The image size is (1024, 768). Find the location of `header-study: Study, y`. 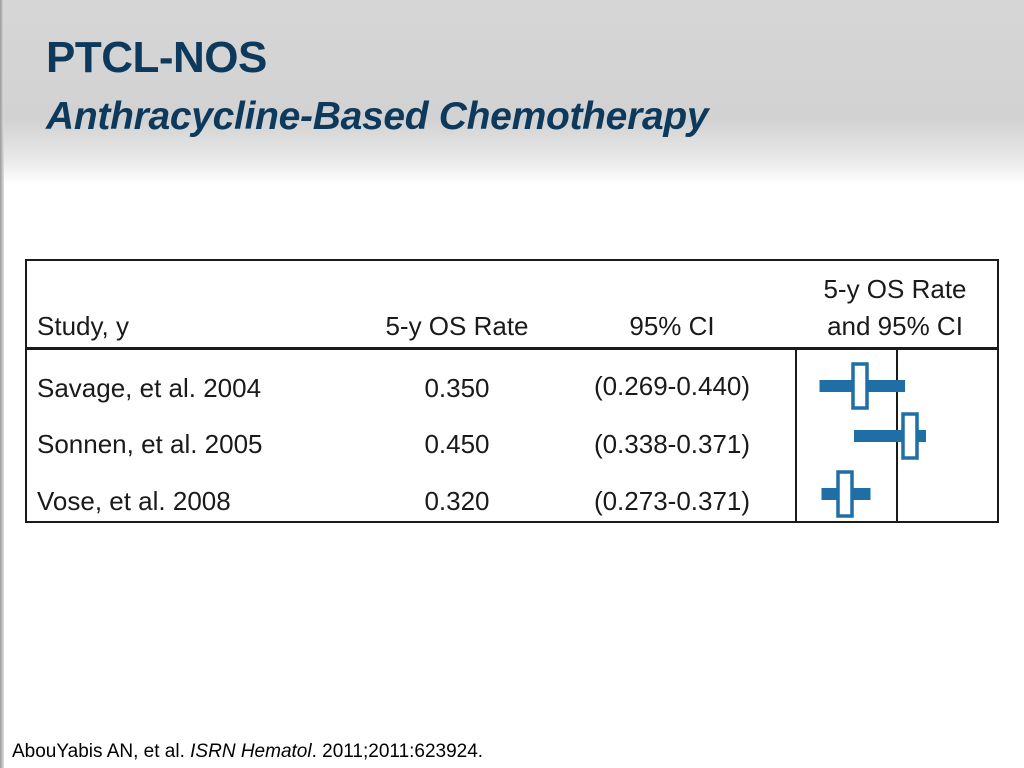

header-study: Study, y is located at coordinates (83, 326).